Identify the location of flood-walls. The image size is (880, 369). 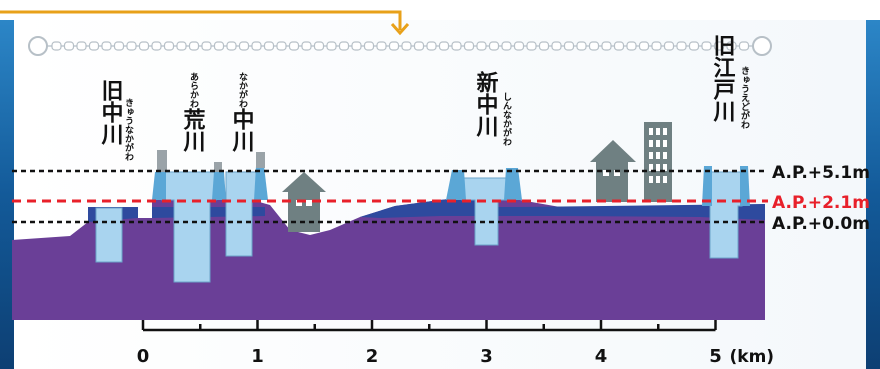
(211, 161).